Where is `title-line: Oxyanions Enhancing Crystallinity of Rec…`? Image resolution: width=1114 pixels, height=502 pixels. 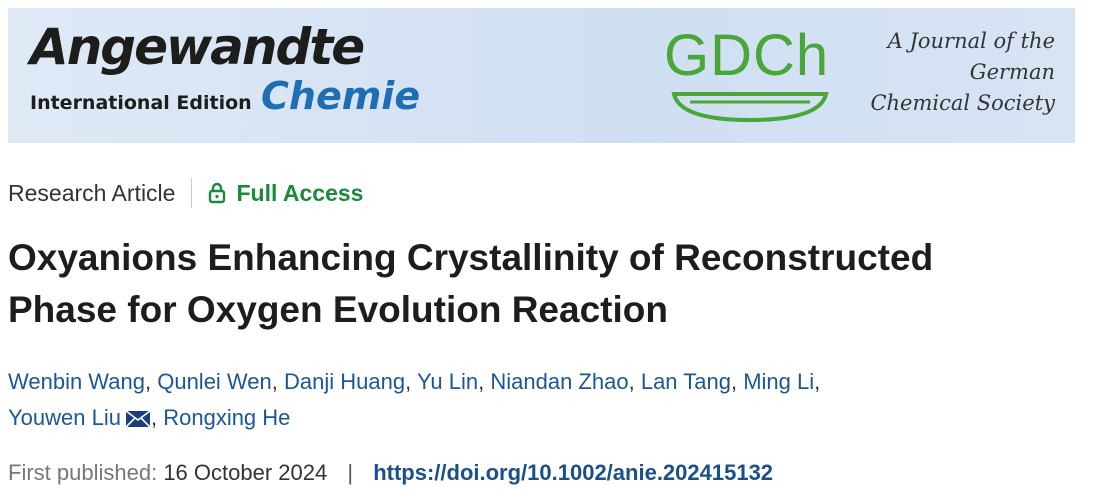
title-line: Oxyanions Enhancing Crystallinity of Rec… is located at coordinates (471, 257).